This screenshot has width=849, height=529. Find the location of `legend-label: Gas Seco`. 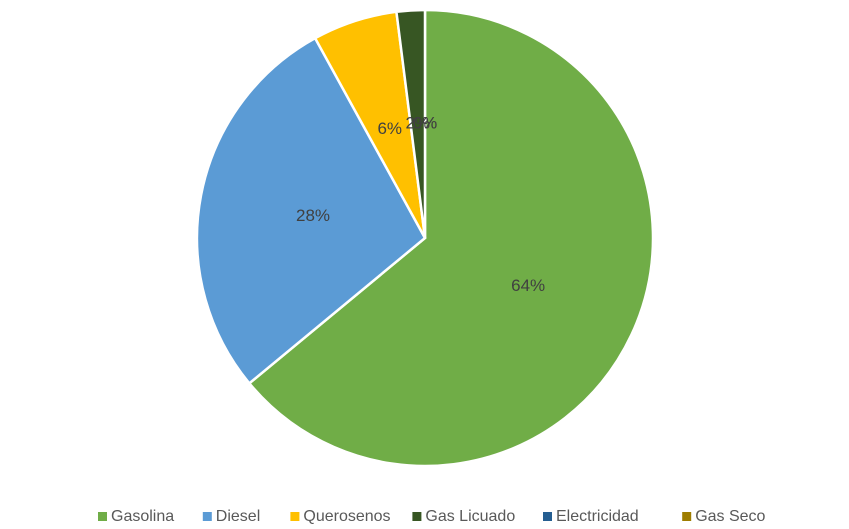

legend-label: Gas Seco is located at coordinates (730, 516).